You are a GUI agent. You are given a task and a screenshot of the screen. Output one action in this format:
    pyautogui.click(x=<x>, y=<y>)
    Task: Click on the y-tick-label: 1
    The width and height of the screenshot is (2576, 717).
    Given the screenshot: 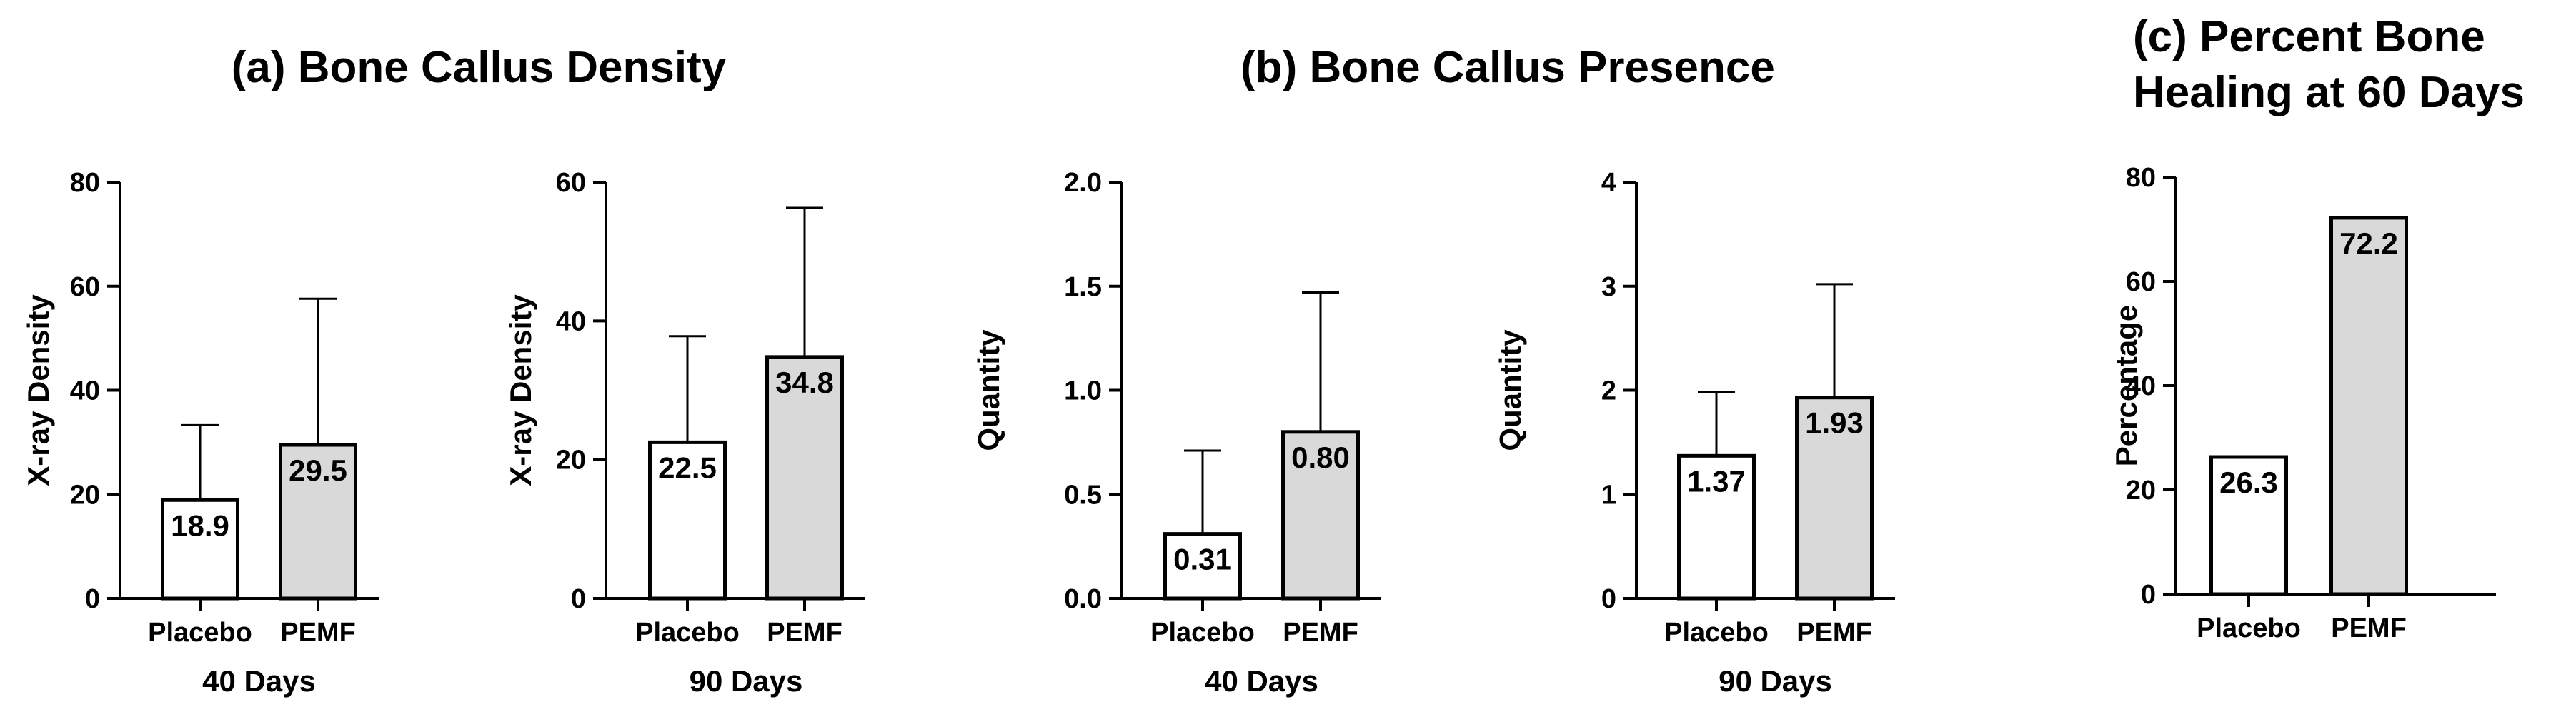 What is the action you would take?
    pyautogui.click(x=1608, y=495)
    